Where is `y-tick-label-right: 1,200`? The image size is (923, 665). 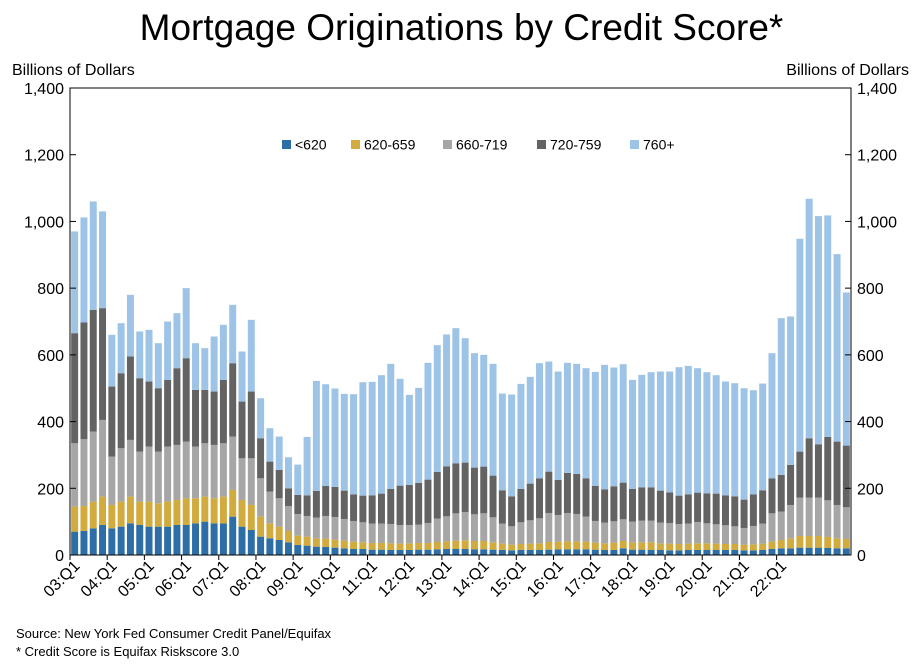 y-tick-label-right: 1,200 is located at coordinates (877, 156).